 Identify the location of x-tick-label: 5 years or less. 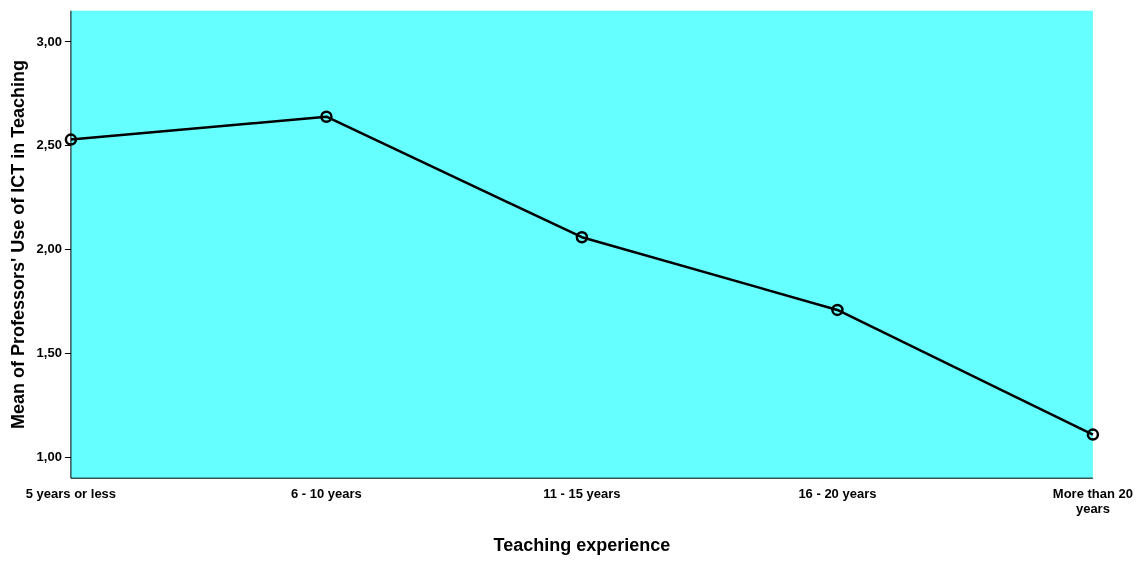
(71, 493).